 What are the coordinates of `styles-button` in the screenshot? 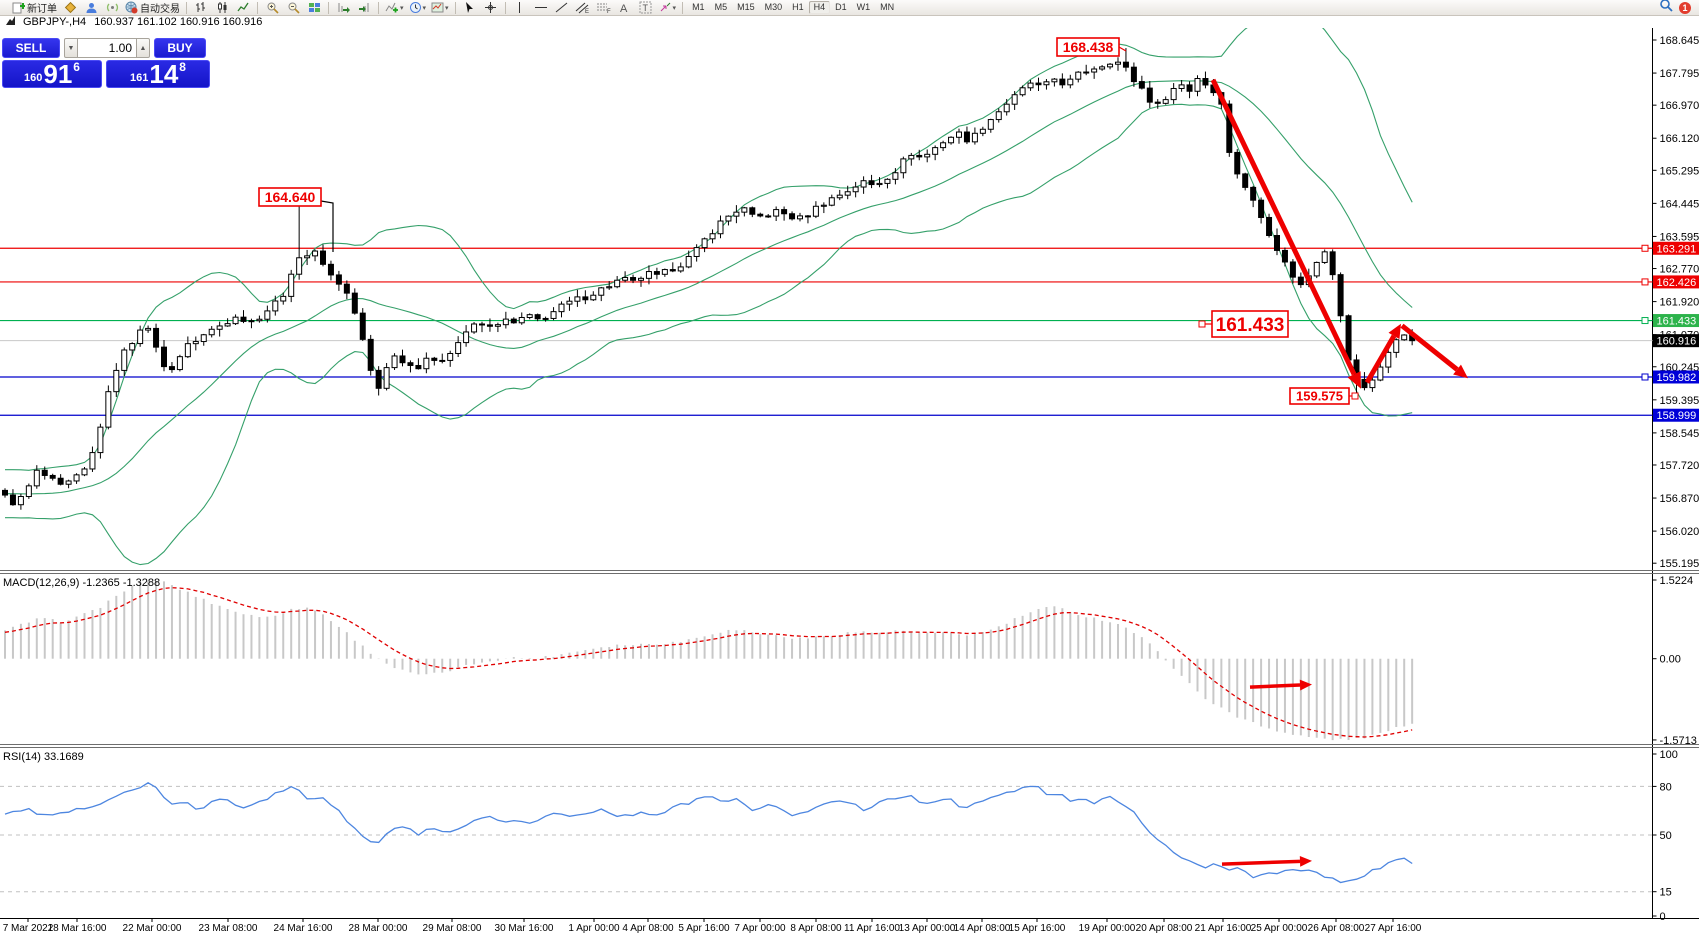 It's located at (70, 8).